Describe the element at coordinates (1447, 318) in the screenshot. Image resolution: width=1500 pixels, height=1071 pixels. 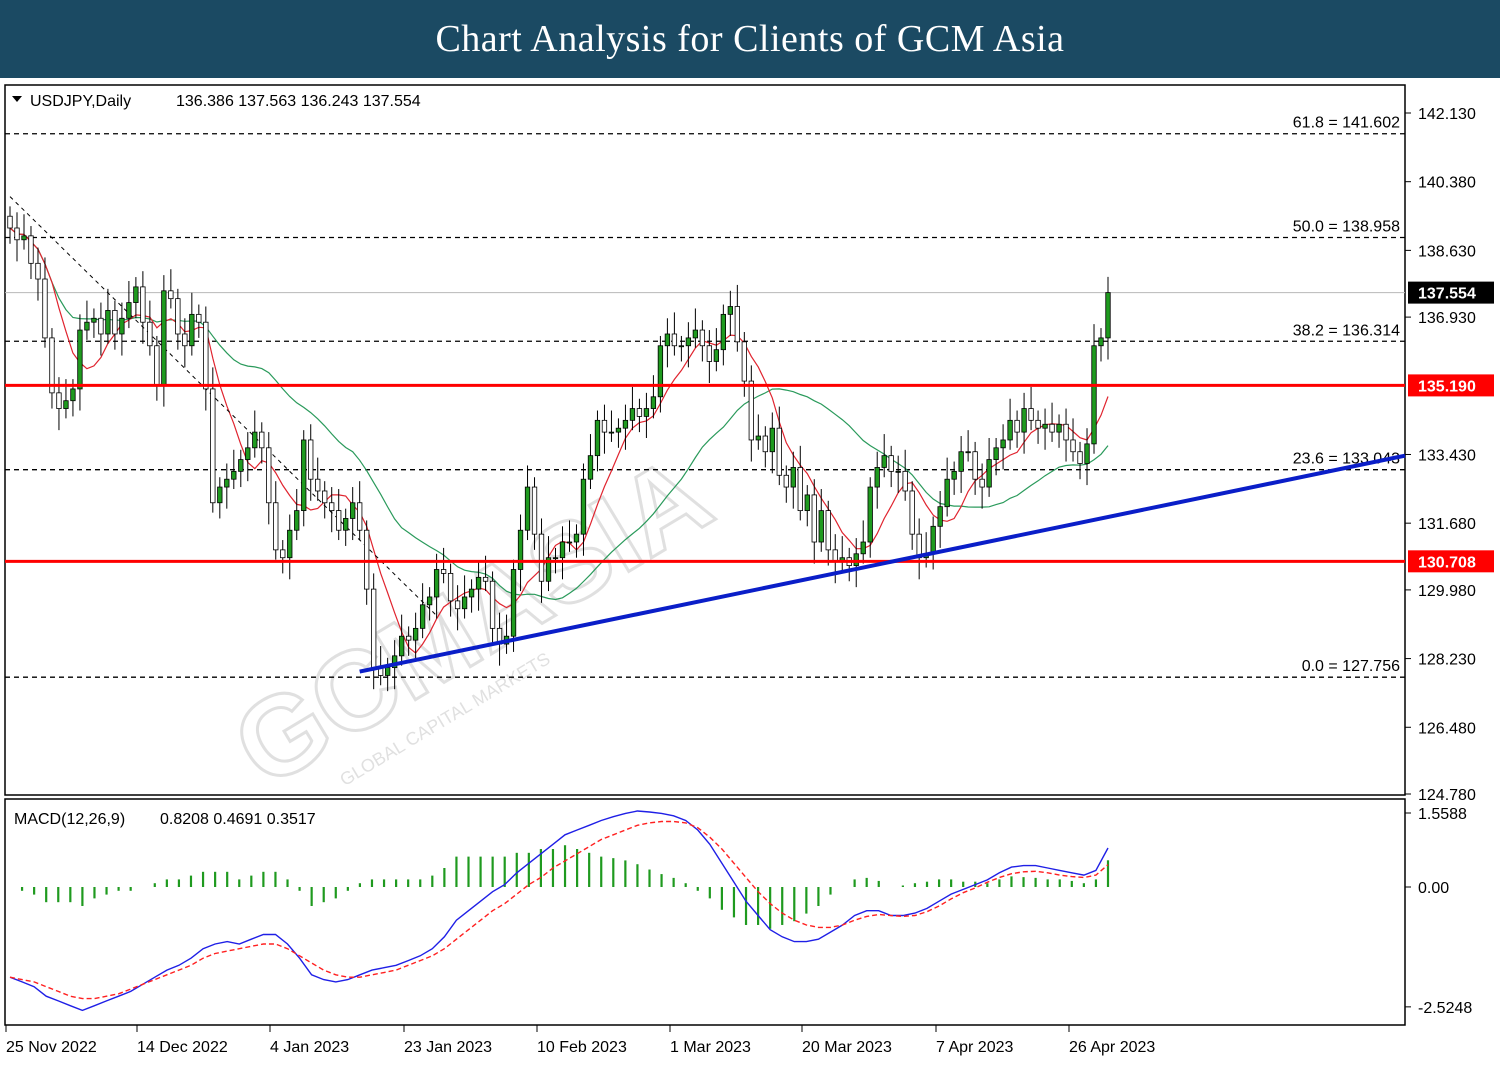
I see `price-axis-tick-label: 136.930` at that location.